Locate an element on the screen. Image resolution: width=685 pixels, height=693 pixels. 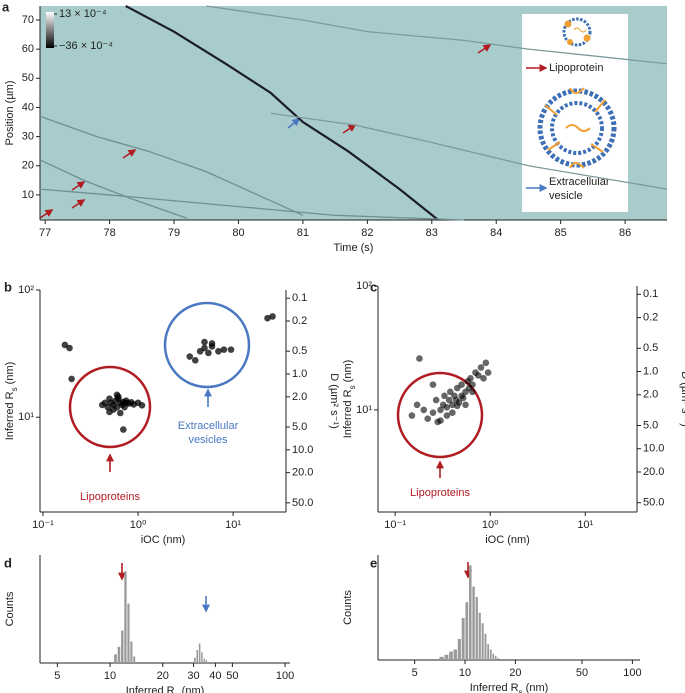
x-tick-label: 5 is located at coordinates (57, 676).